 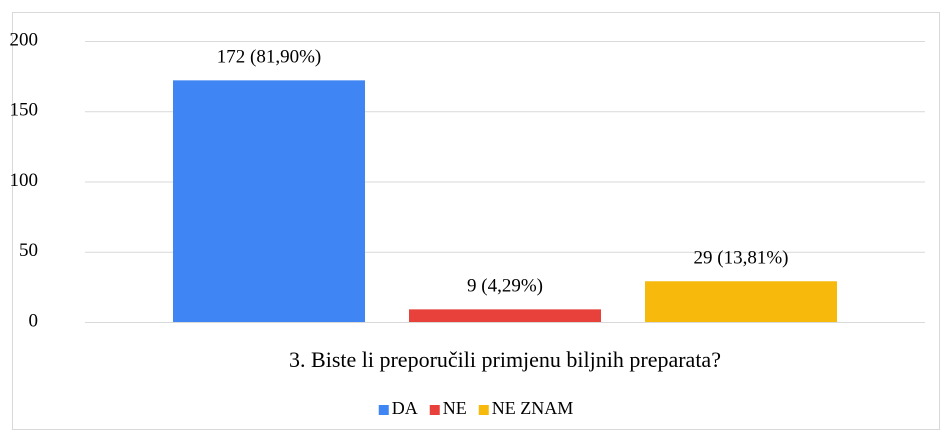 What do you see at coordinates (34, 320) in the screenshot?
I see `y-tick-label: 0` at bounding box center [34, 320].